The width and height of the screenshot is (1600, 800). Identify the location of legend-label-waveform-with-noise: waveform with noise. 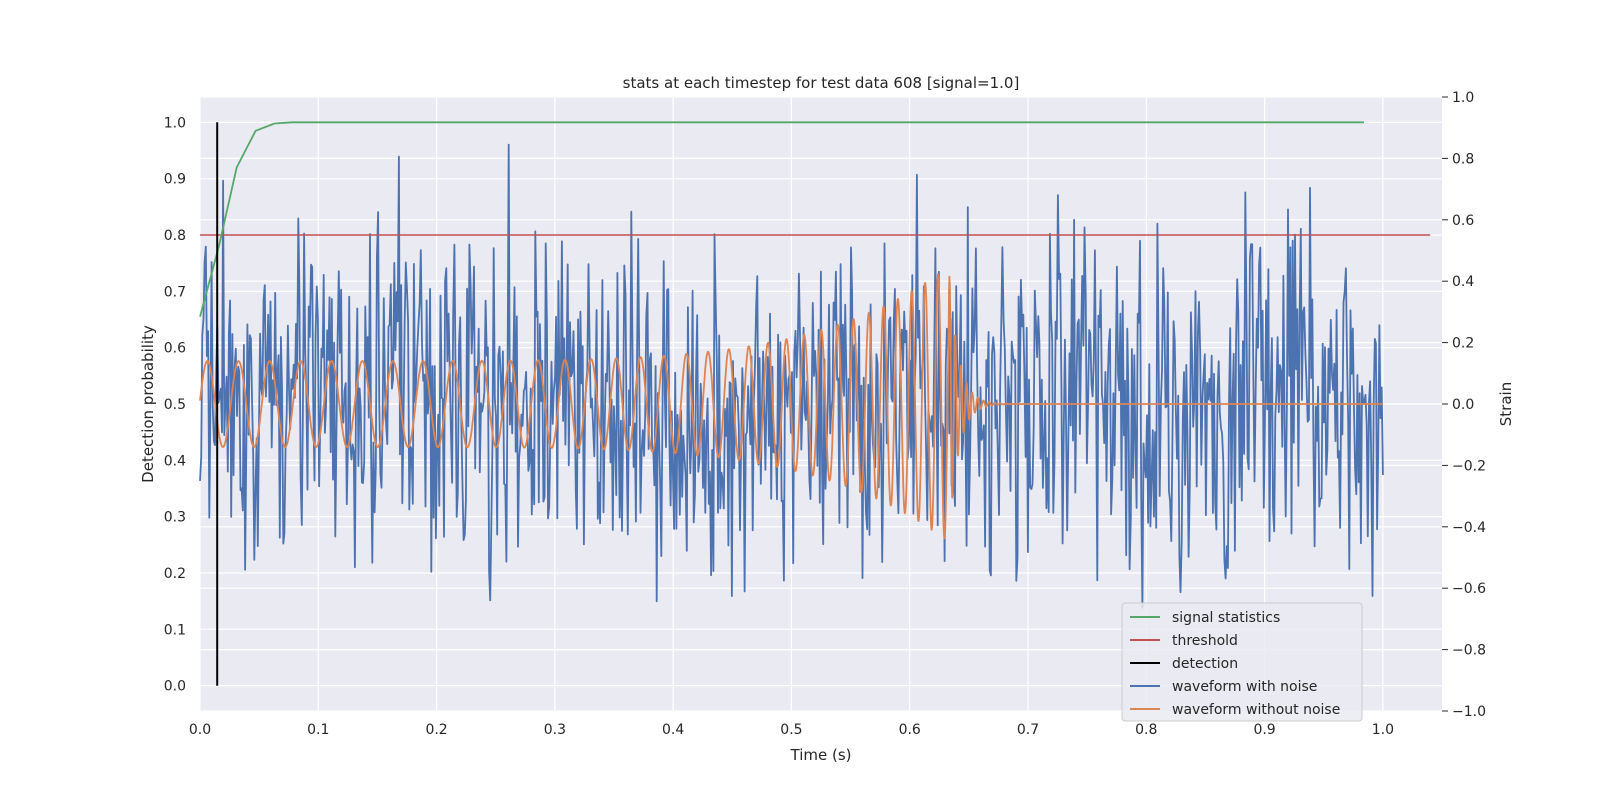
(1244, 687).